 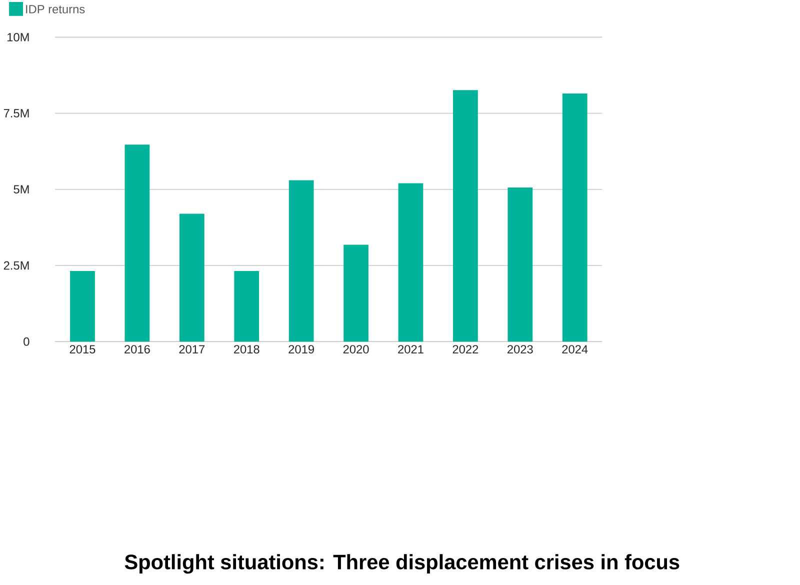 What do you see at coordinates (575, 349) in the screenshot?
I see `x-tick-label: 2024` at bounding box center [575, 349].